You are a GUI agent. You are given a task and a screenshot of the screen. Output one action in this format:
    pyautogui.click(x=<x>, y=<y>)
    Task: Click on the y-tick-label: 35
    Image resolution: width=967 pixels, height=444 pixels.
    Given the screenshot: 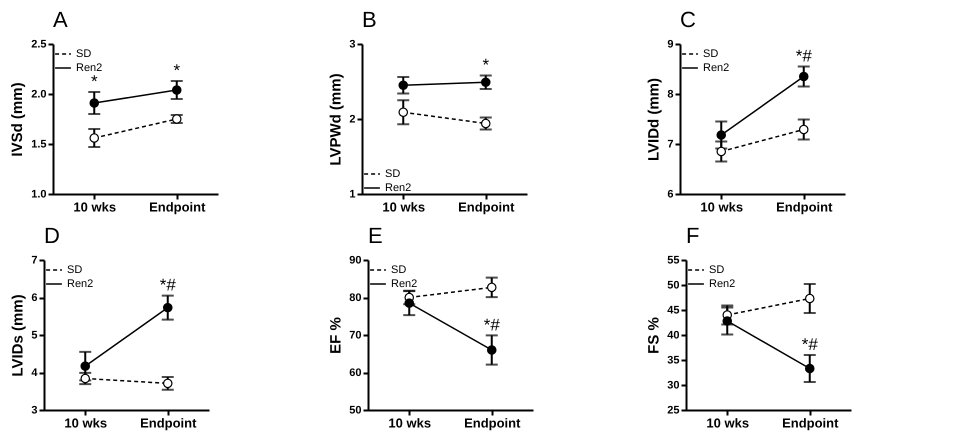 What is the action you would take?
    pyautogui.click(x=673, y=360)
    